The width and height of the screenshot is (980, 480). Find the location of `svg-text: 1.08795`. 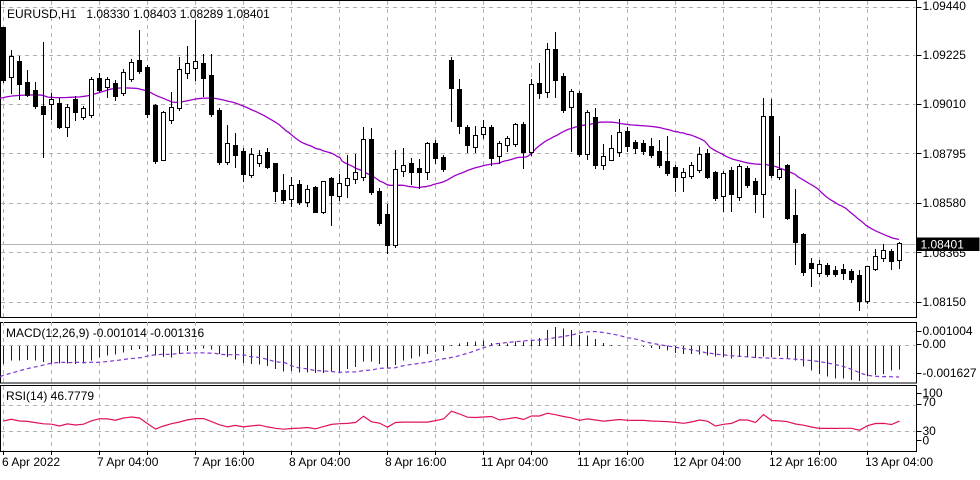

svg-text: 1.08795 is located at coordinates (945, 154).